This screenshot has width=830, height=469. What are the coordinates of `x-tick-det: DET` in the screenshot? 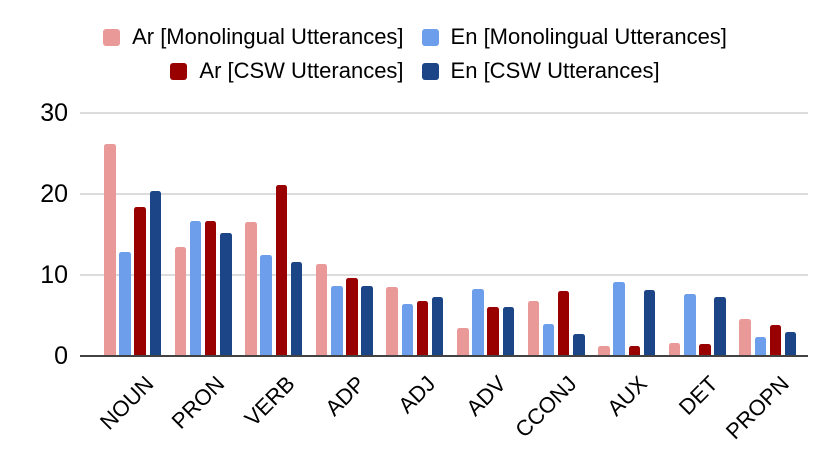 It's located at (698, 395).